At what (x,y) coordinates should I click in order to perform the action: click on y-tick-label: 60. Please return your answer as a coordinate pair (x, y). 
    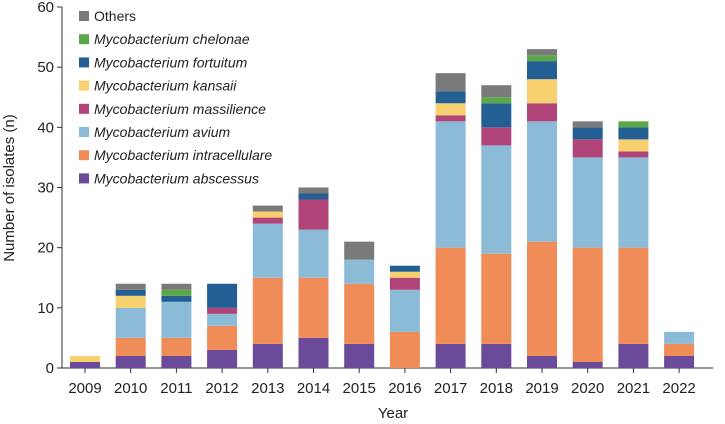
    Looking at the image, I should click on (45, 8).